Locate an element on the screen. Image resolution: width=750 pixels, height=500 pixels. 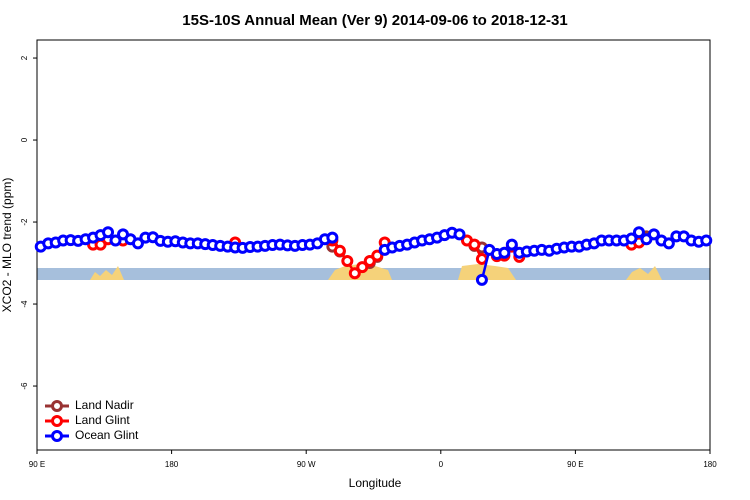
legend-label: Ocean Glint is located at coordinates (107, 435).